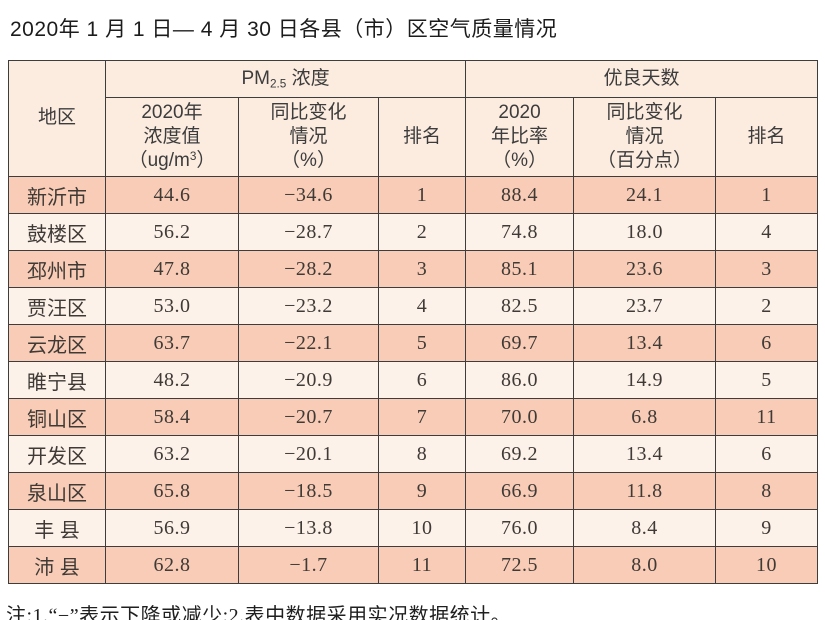 The width and height of the screenshot is (825, 620). I want to click on rate-rank-cell: 9, so click(767, 528).